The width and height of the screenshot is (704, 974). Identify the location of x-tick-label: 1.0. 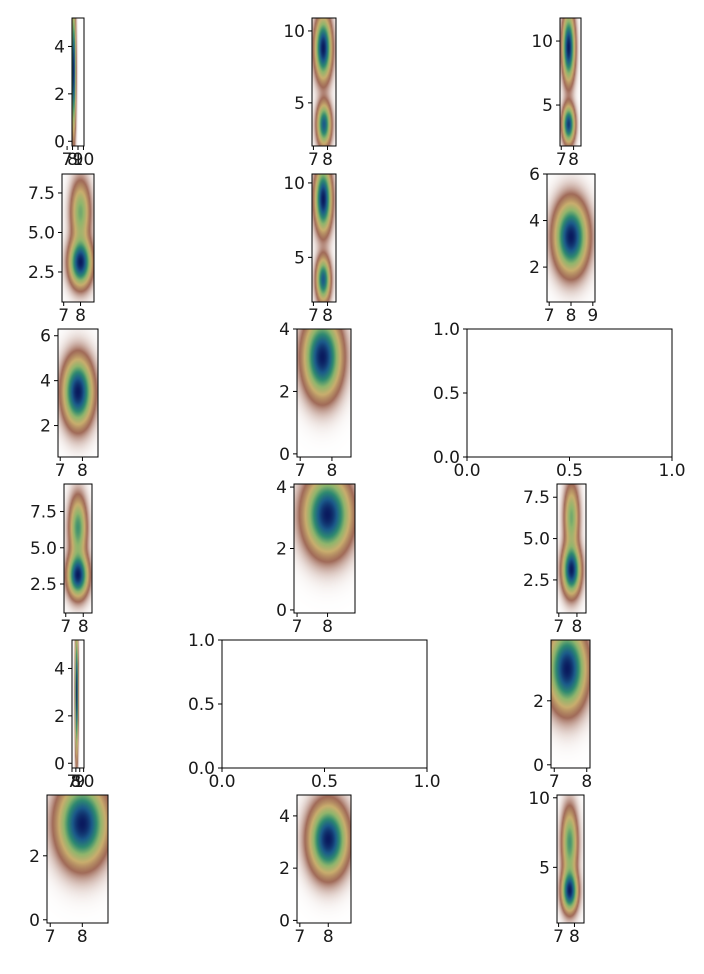
(671, 471).